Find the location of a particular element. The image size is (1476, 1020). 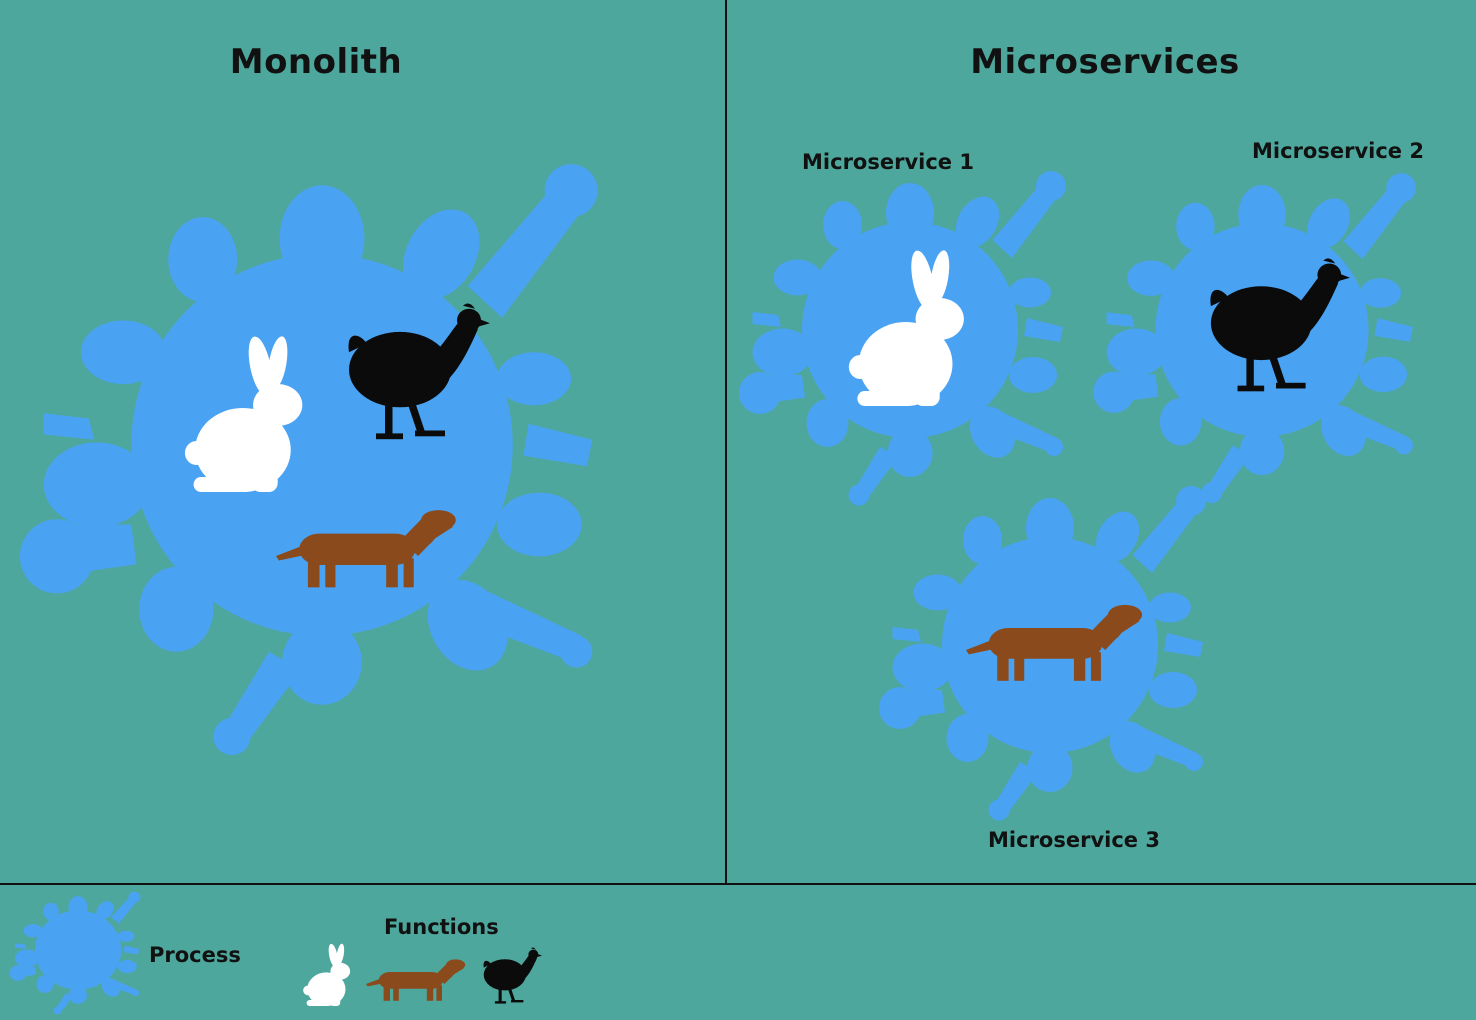

legend-process-label: Process is located at coordinates (195, 955).